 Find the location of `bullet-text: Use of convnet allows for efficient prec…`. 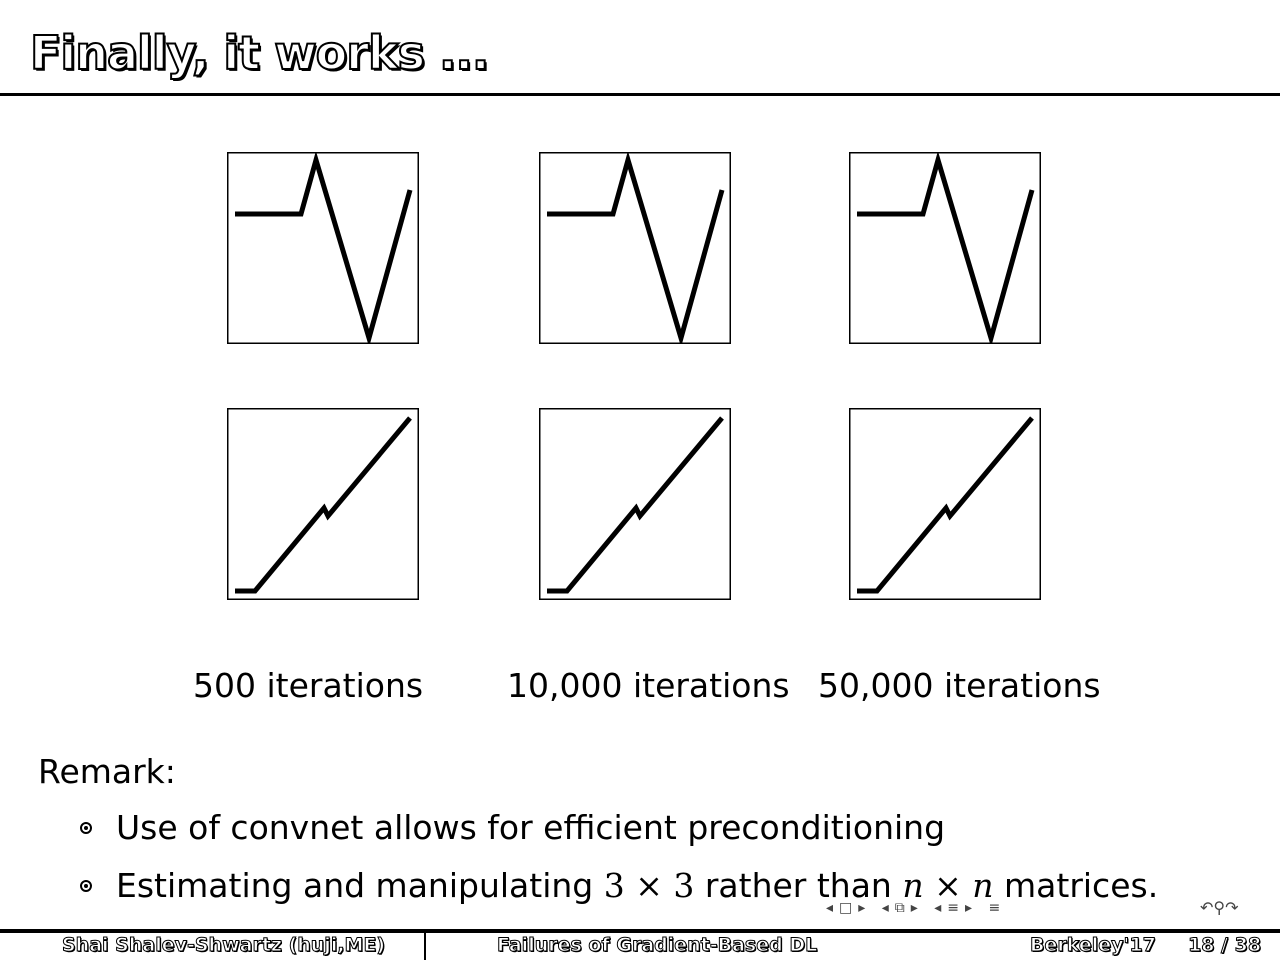

bullet-text: Use of convnet allows for efficient prec… is located at coordinates (531, 827).